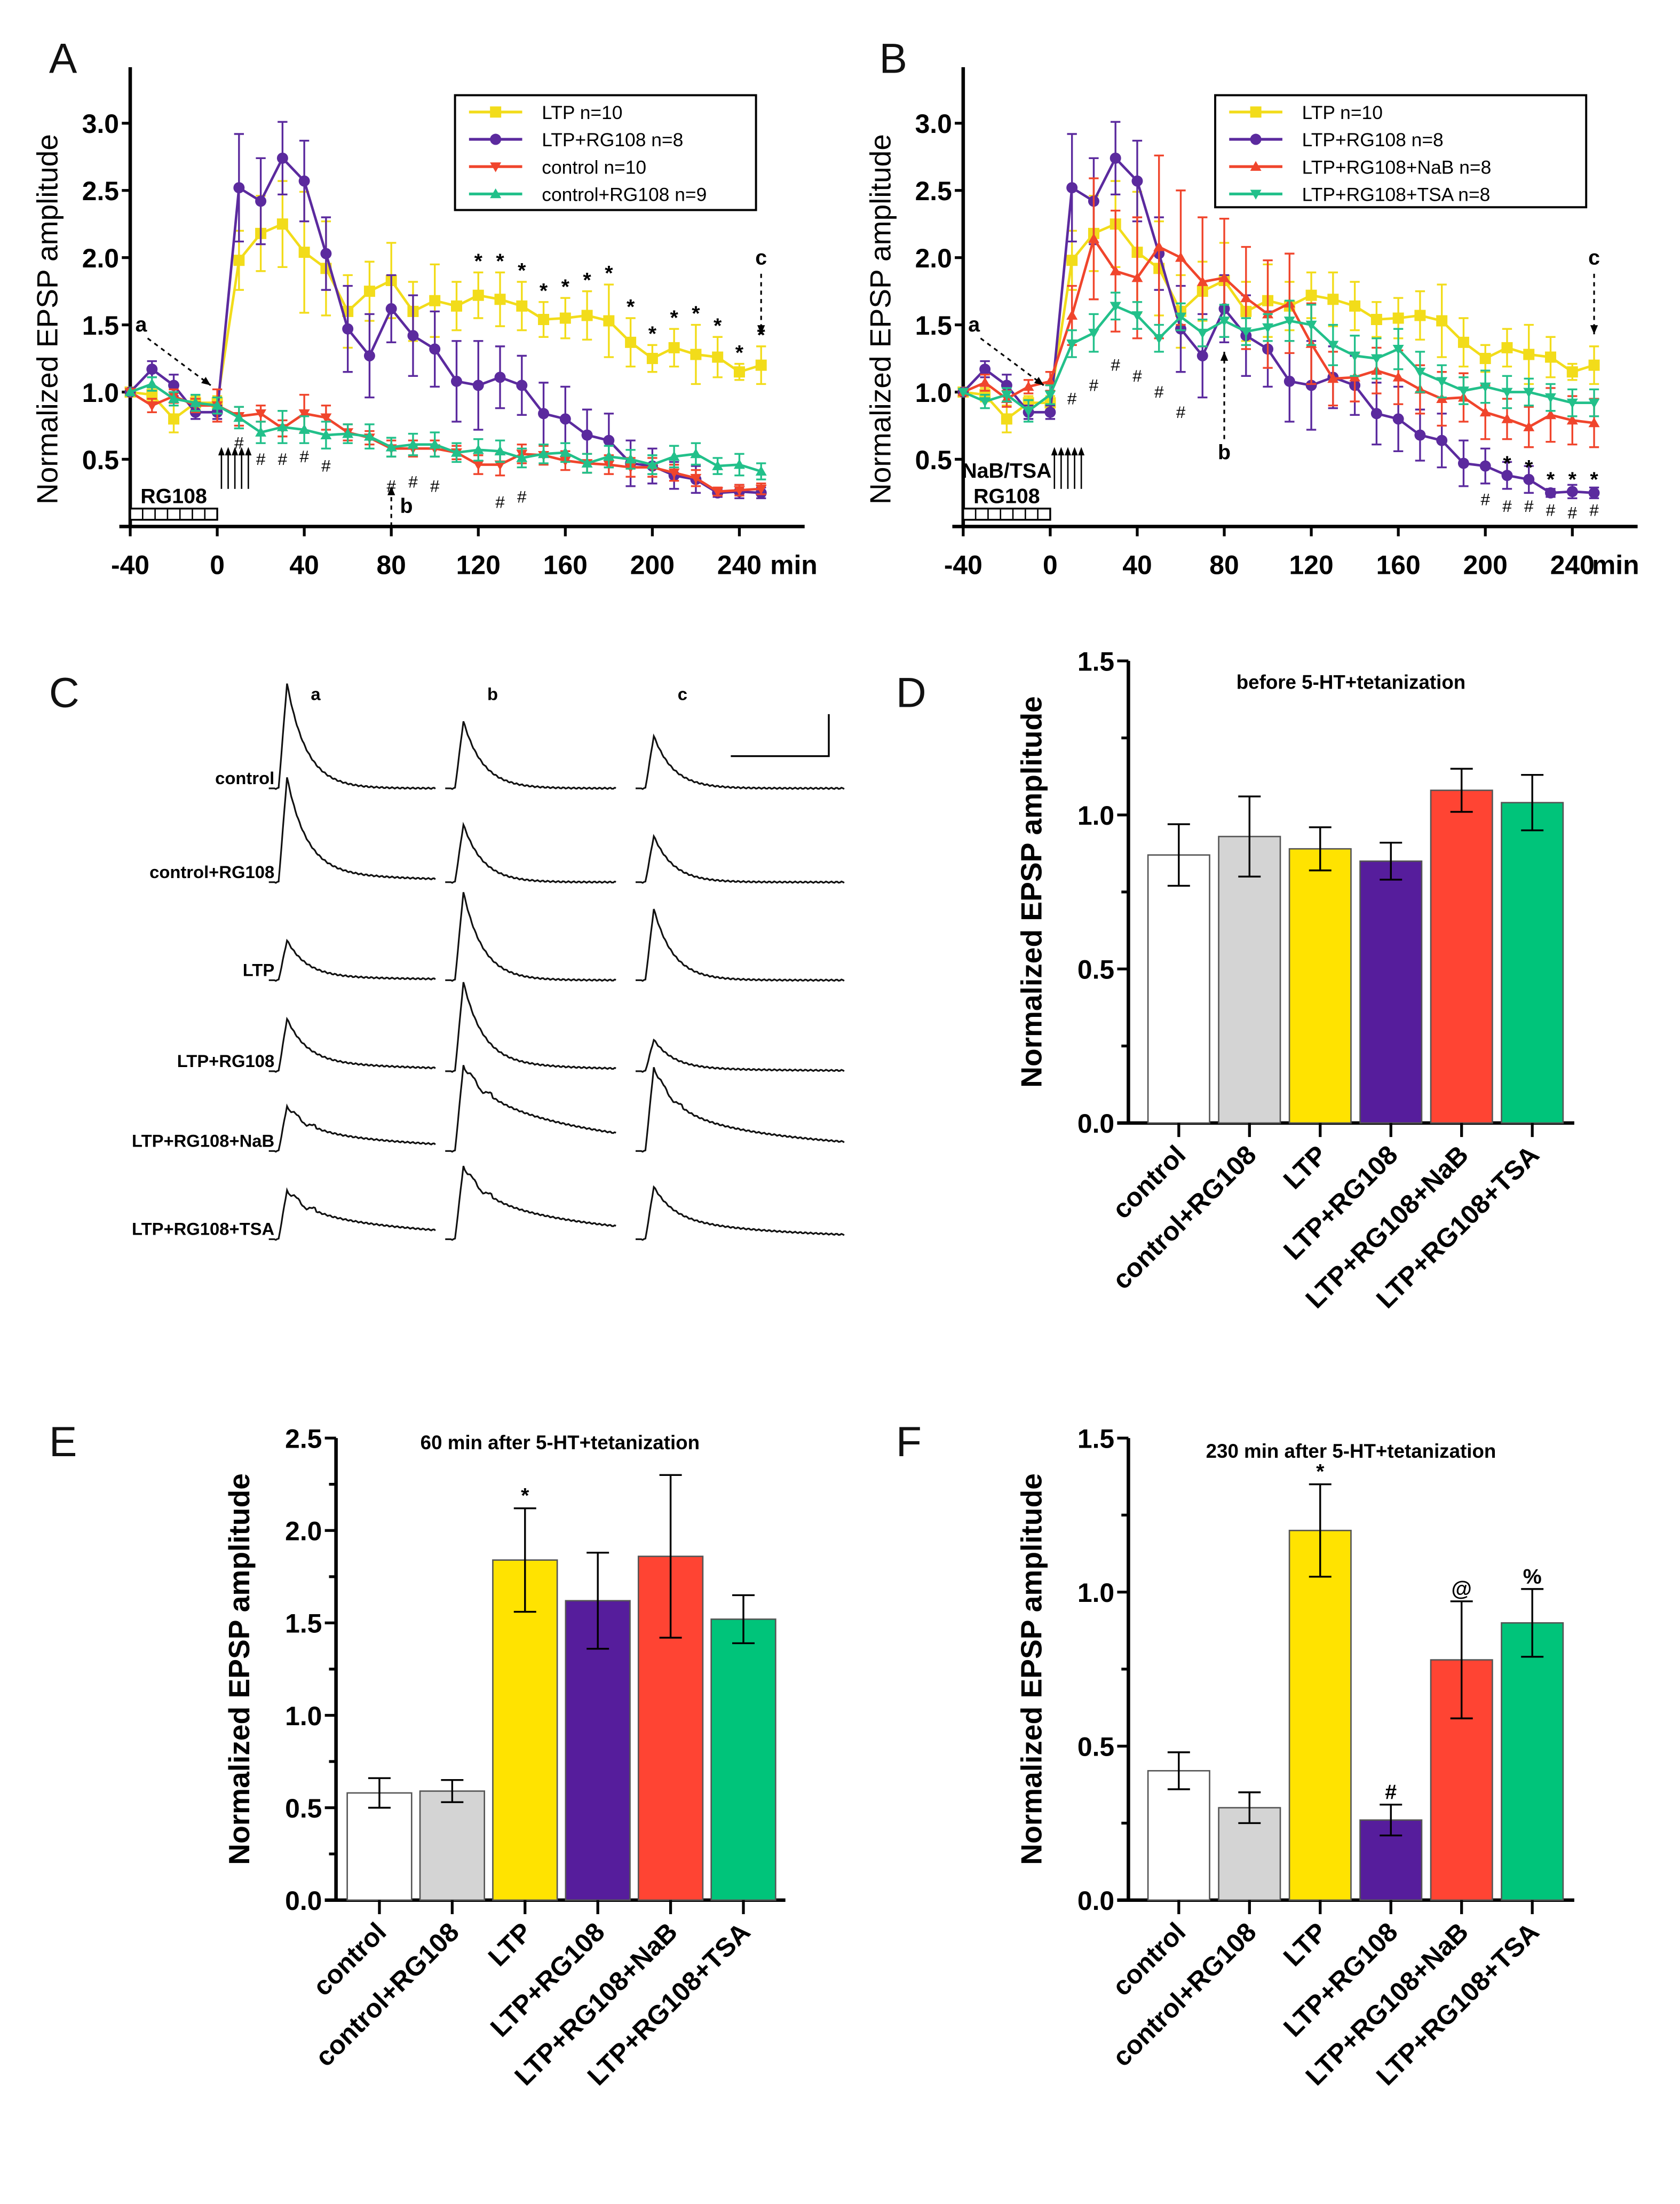 The width and height of the screenshot is (1680, 2204). I want to click on stimulus-arrowhead, so click(1074, 451).